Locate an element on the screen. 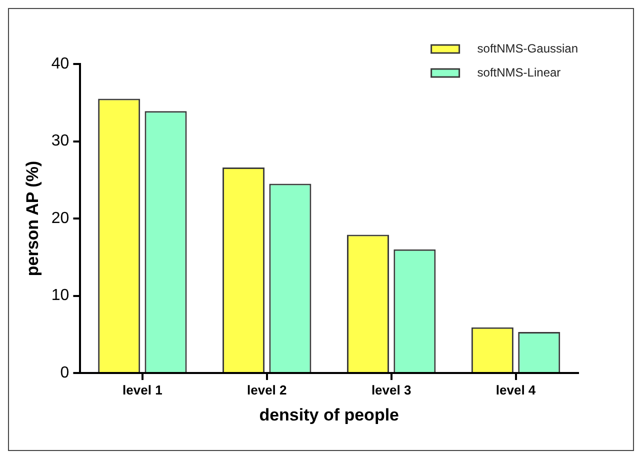 The height and width of the screenshot is (459, 642). y-axis-title: person AP (%) is located at coordinates (32, 218).